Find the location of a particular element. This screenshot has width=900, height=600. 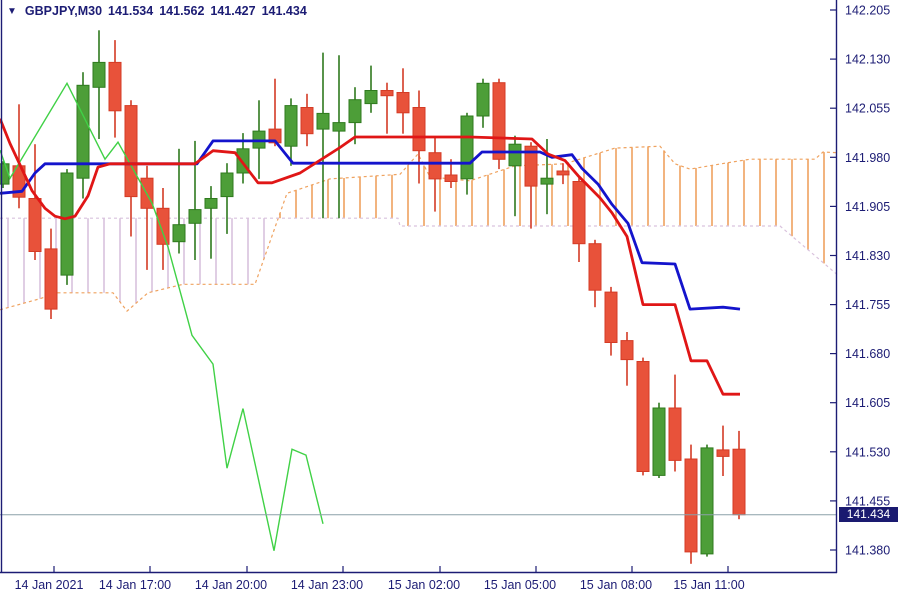

x-axis-label: 14 Jan 17:00 is located at coordinates (135, 585).